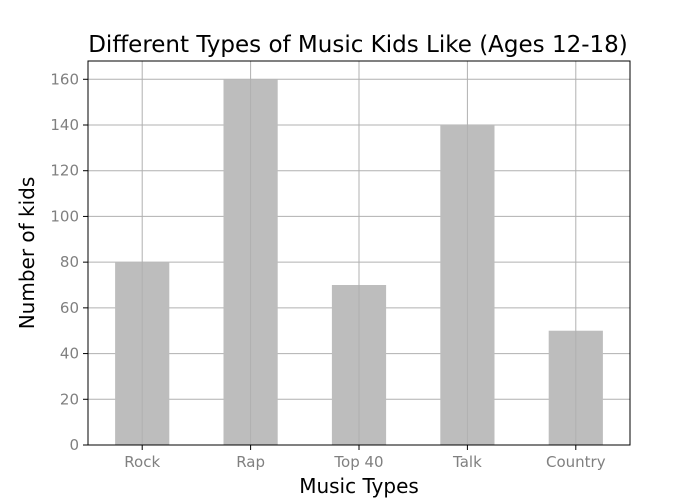  I want to click on y-tick-label: 0, so click(74, 445).